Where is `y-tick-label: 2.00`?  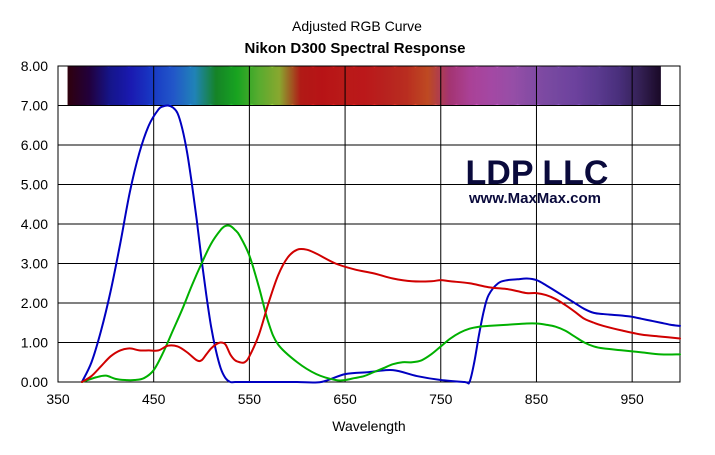 y-tick-label: 2.00 is located at coordinates (34, 303).